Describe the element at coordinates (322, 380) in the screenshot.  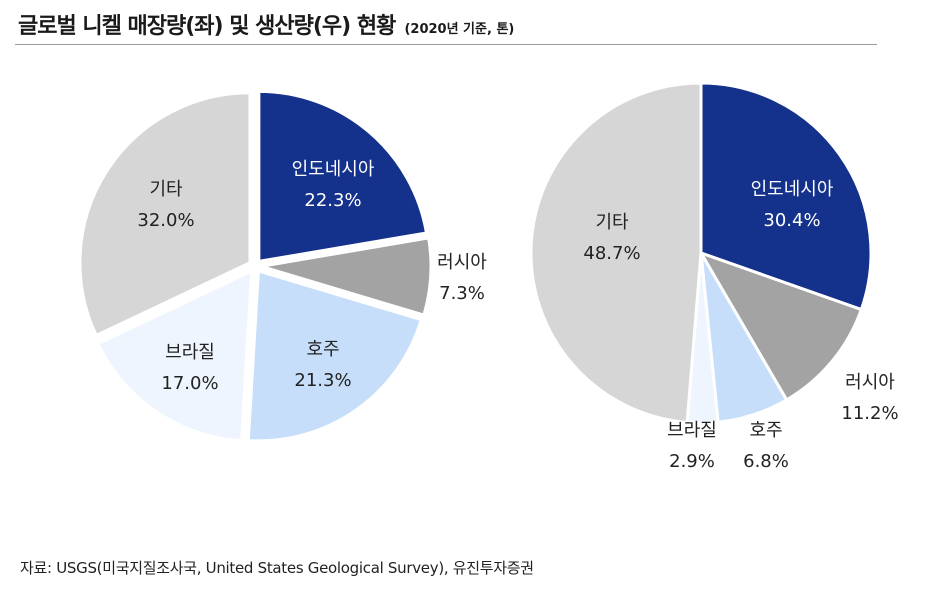
I see `slice-value-label: 21.3%` at that location.